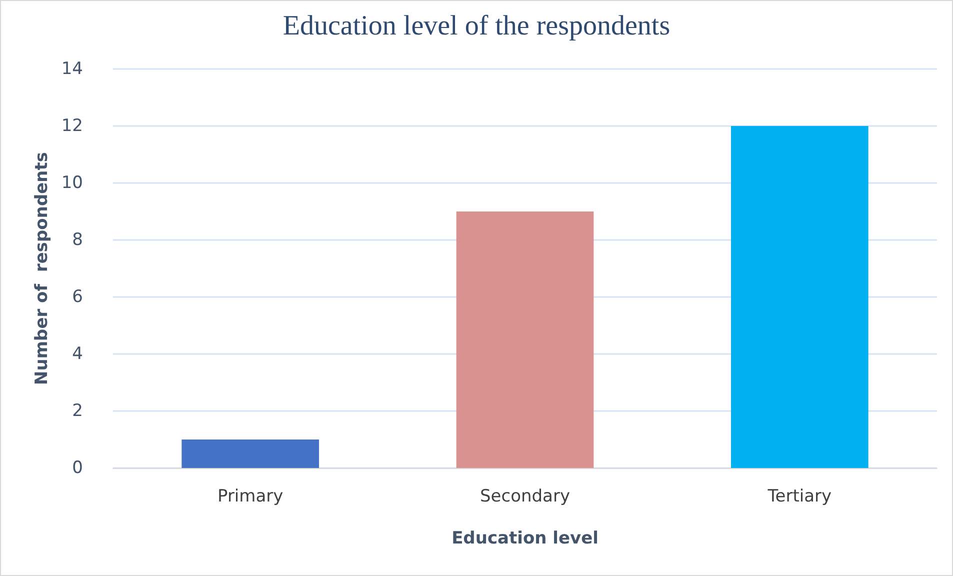 The image size is (953, 576). Describe the element at coordinates (77, 240) in the screenshot. I see `y-tick-label: 8` at that location.